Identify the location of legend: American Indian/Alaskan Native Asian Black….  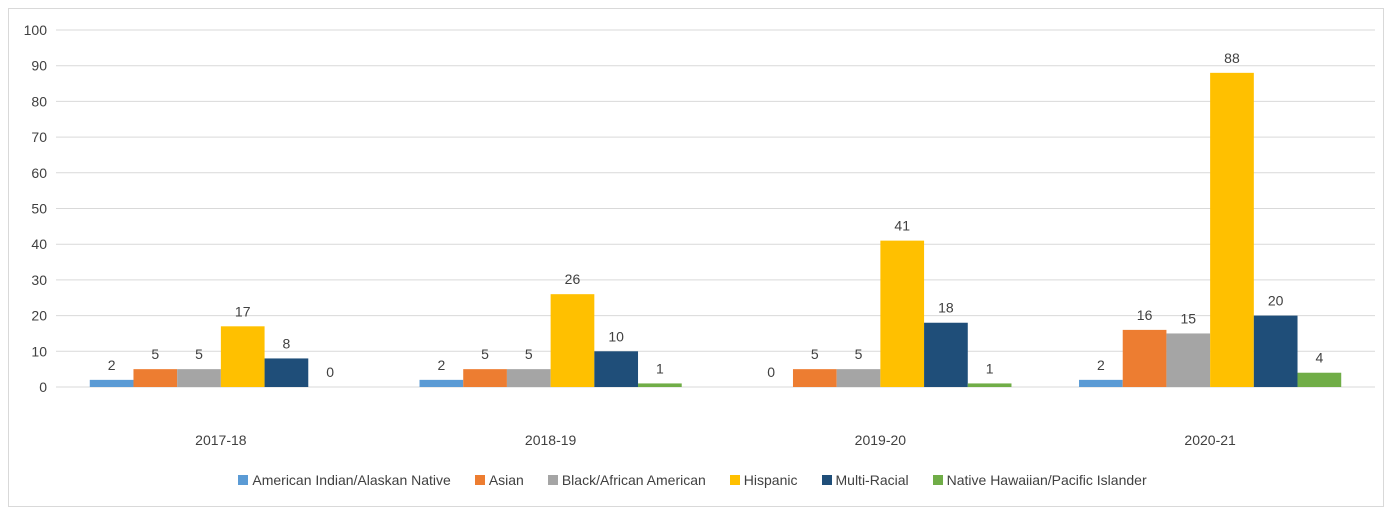
(692, 480).